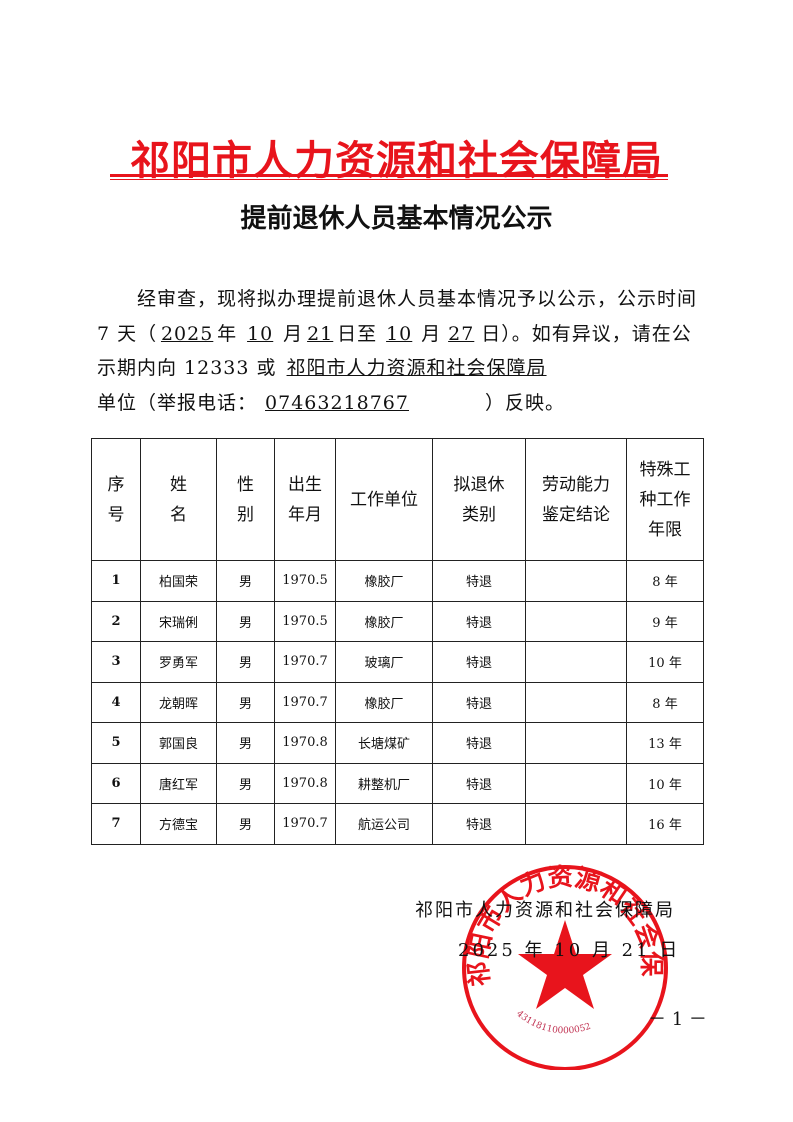 The height and width of the screenshot is (1122, 793). What do you see at coordinates (389, 175) in the screenshot?
I see `title-rule-thick` at bounding box center [389, 175].